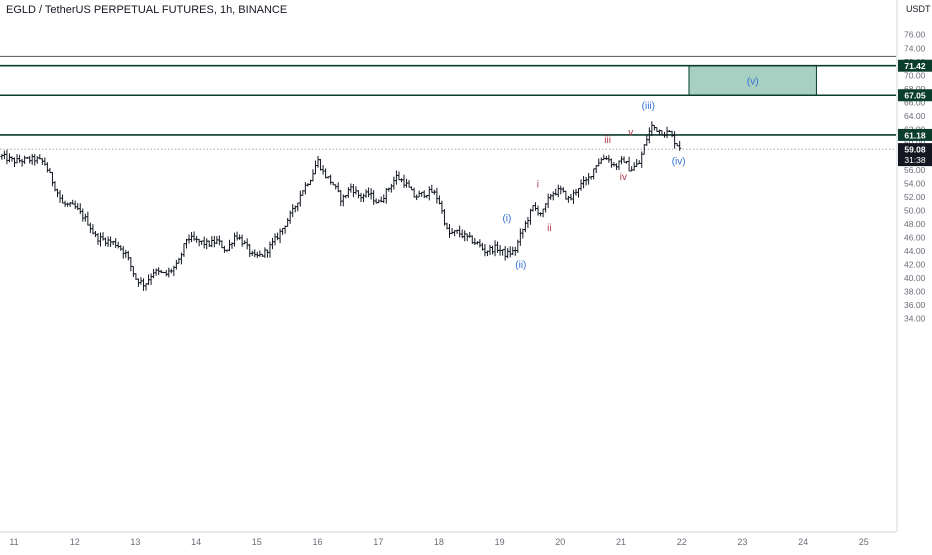 This screenshot has height=555, width=932. I want to click on wave-label: ii, so click(549, 228).